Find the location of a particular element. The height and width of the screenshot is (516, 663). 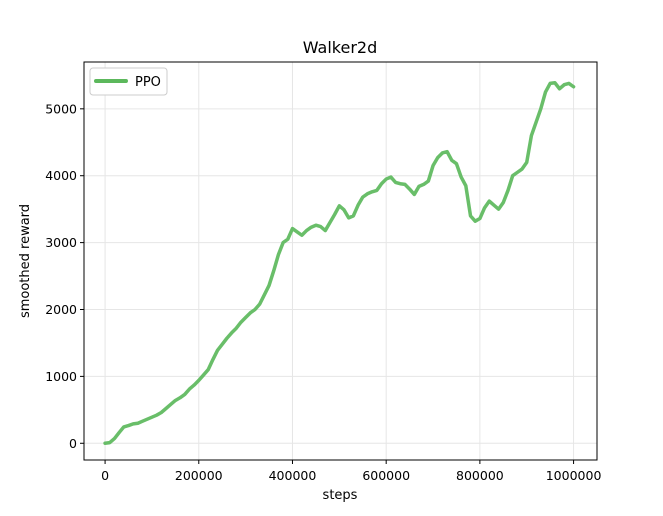

x-tick-label: 1000000 is located at coordinates (574, 475).